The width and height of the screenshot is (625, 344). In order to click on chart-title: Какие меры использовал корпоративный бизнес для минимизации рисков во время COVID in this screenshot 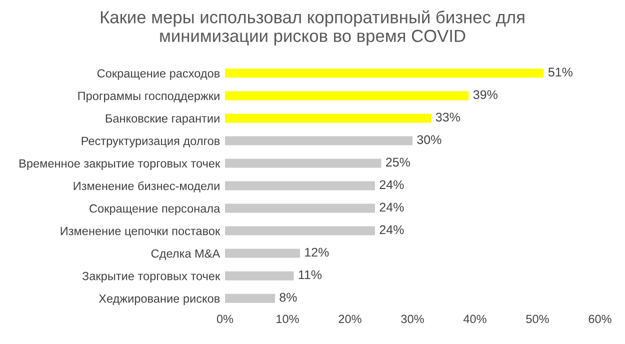, I will do `click(312, 28)`.